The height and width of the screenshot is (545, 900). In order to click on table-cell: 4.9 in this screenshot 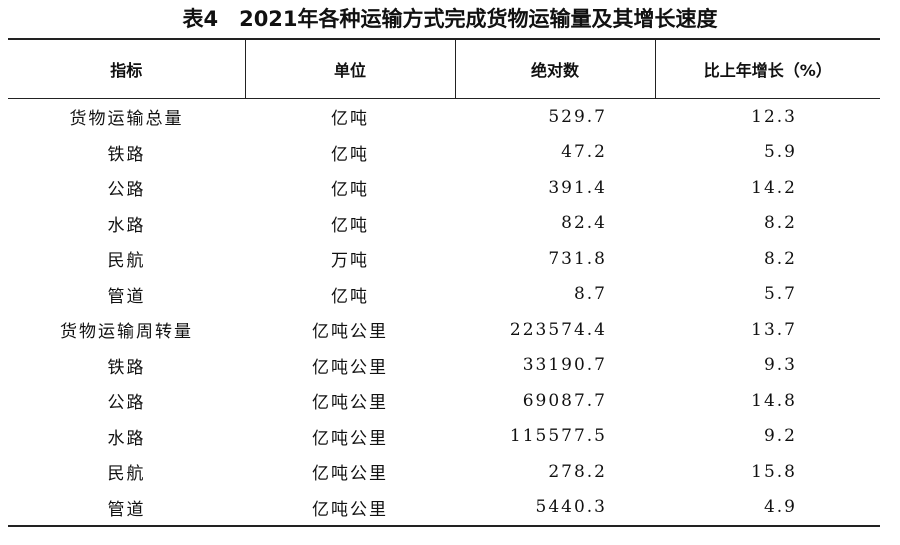, I will do `click(780, 507)`.